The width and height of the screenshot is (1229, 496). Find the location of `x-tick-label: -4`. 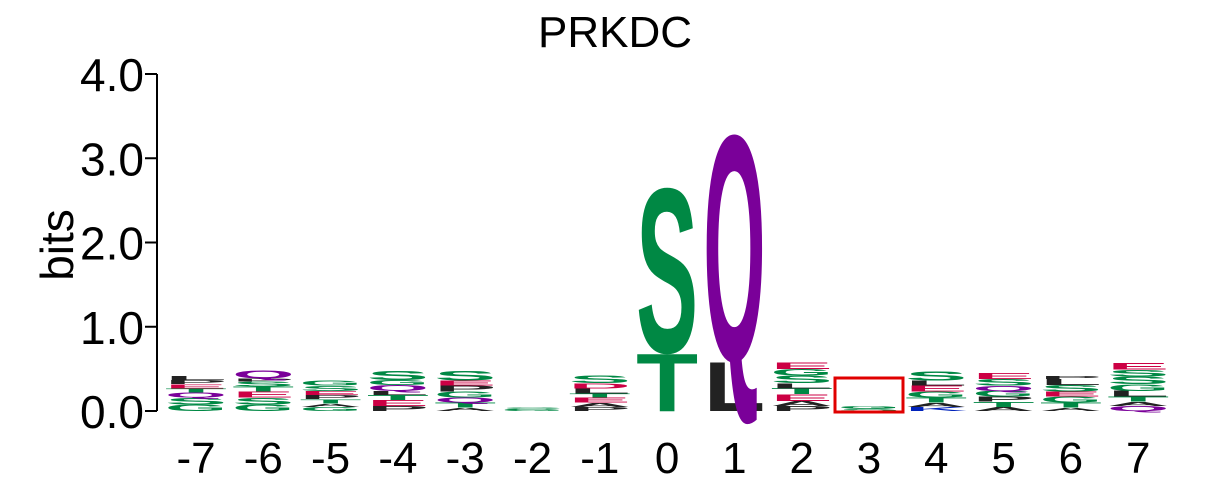

x-tick-label: -4 is located at coordinates (397, 458).